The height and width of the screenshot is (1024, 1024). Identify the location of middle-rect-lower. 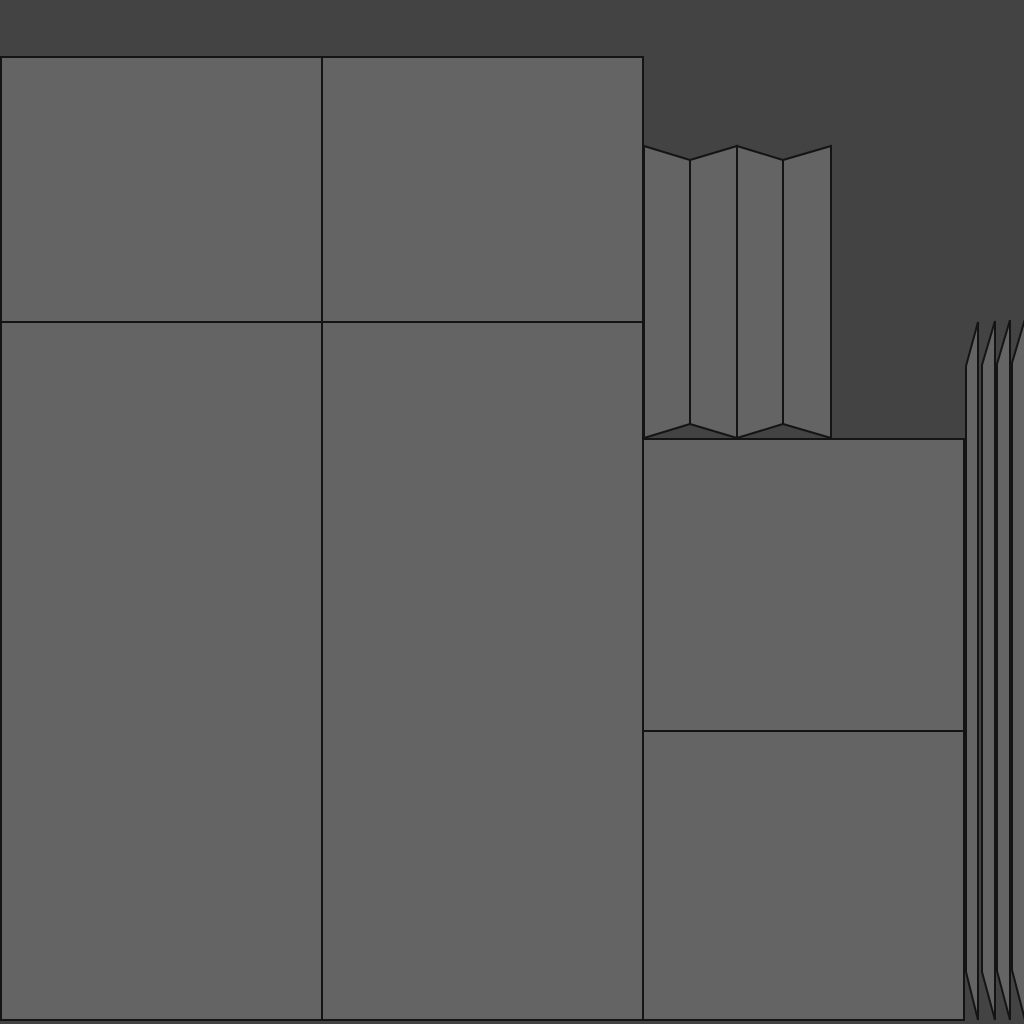
(803, 875).